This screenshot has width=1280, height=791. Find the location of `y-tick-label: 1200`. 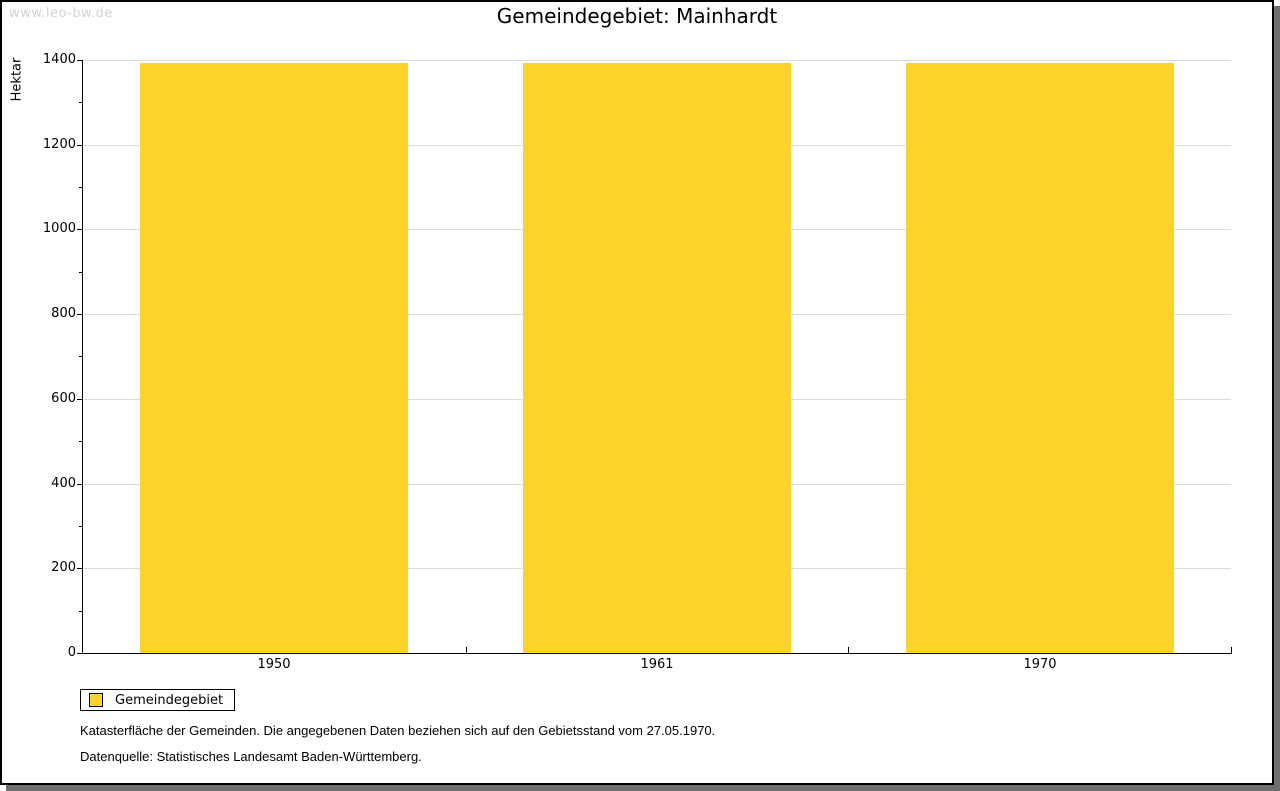

y-tick-label: 1200 is located at coordinates (59, 144).